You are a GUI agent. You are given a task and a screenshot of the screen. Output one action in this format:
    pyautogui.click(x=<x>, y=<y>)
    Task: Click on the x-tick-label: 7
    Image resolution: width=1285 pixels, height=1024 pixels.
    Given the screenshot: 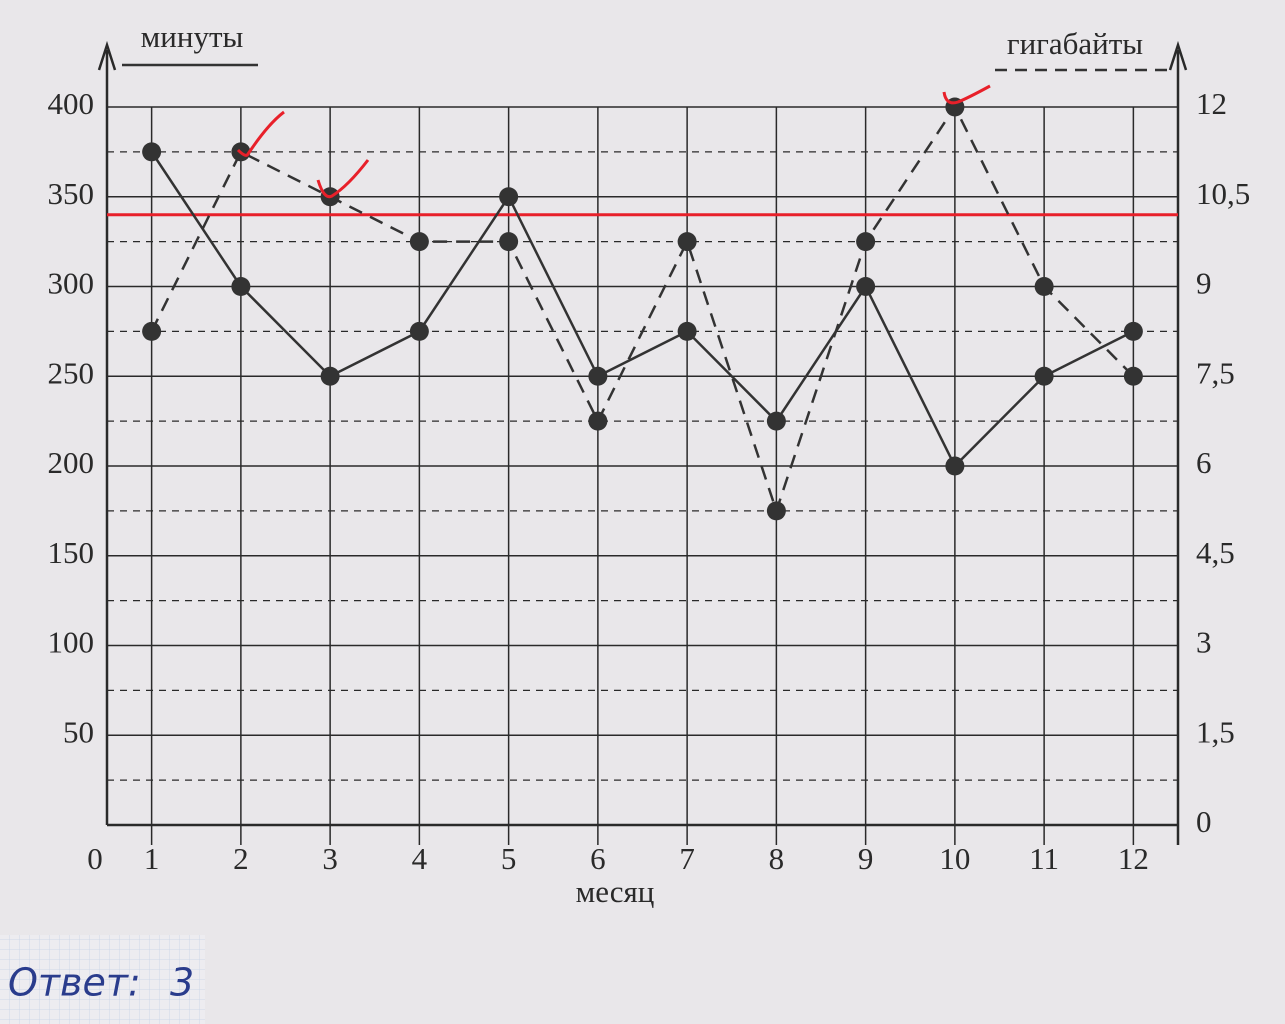 What is the action you would take?
    pyautogui.click(x=687, y=858)
    